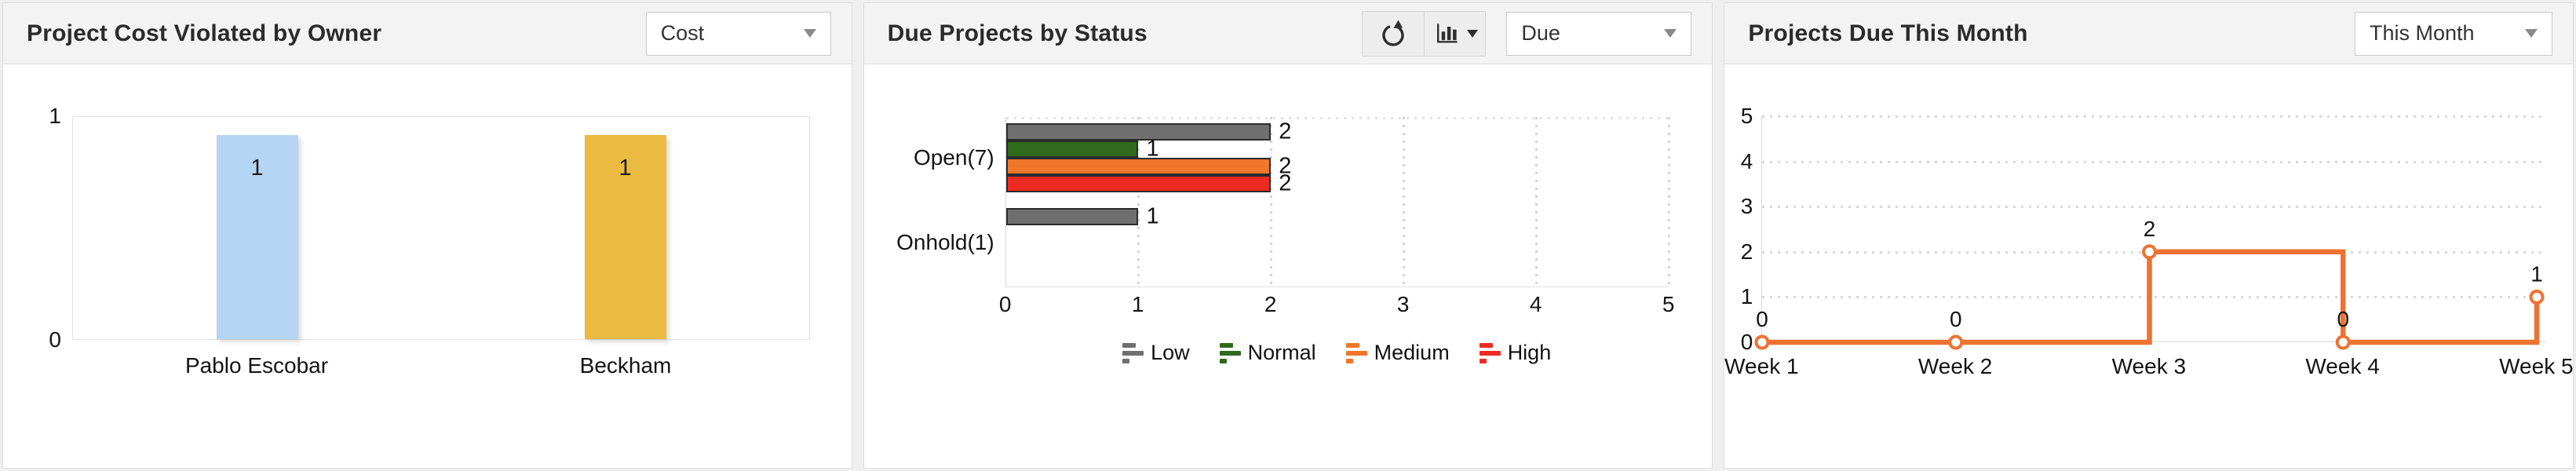 The width and height of the screenshot is (2576, 471). I want to click on widget-controls: Due, so click(1527, 33).